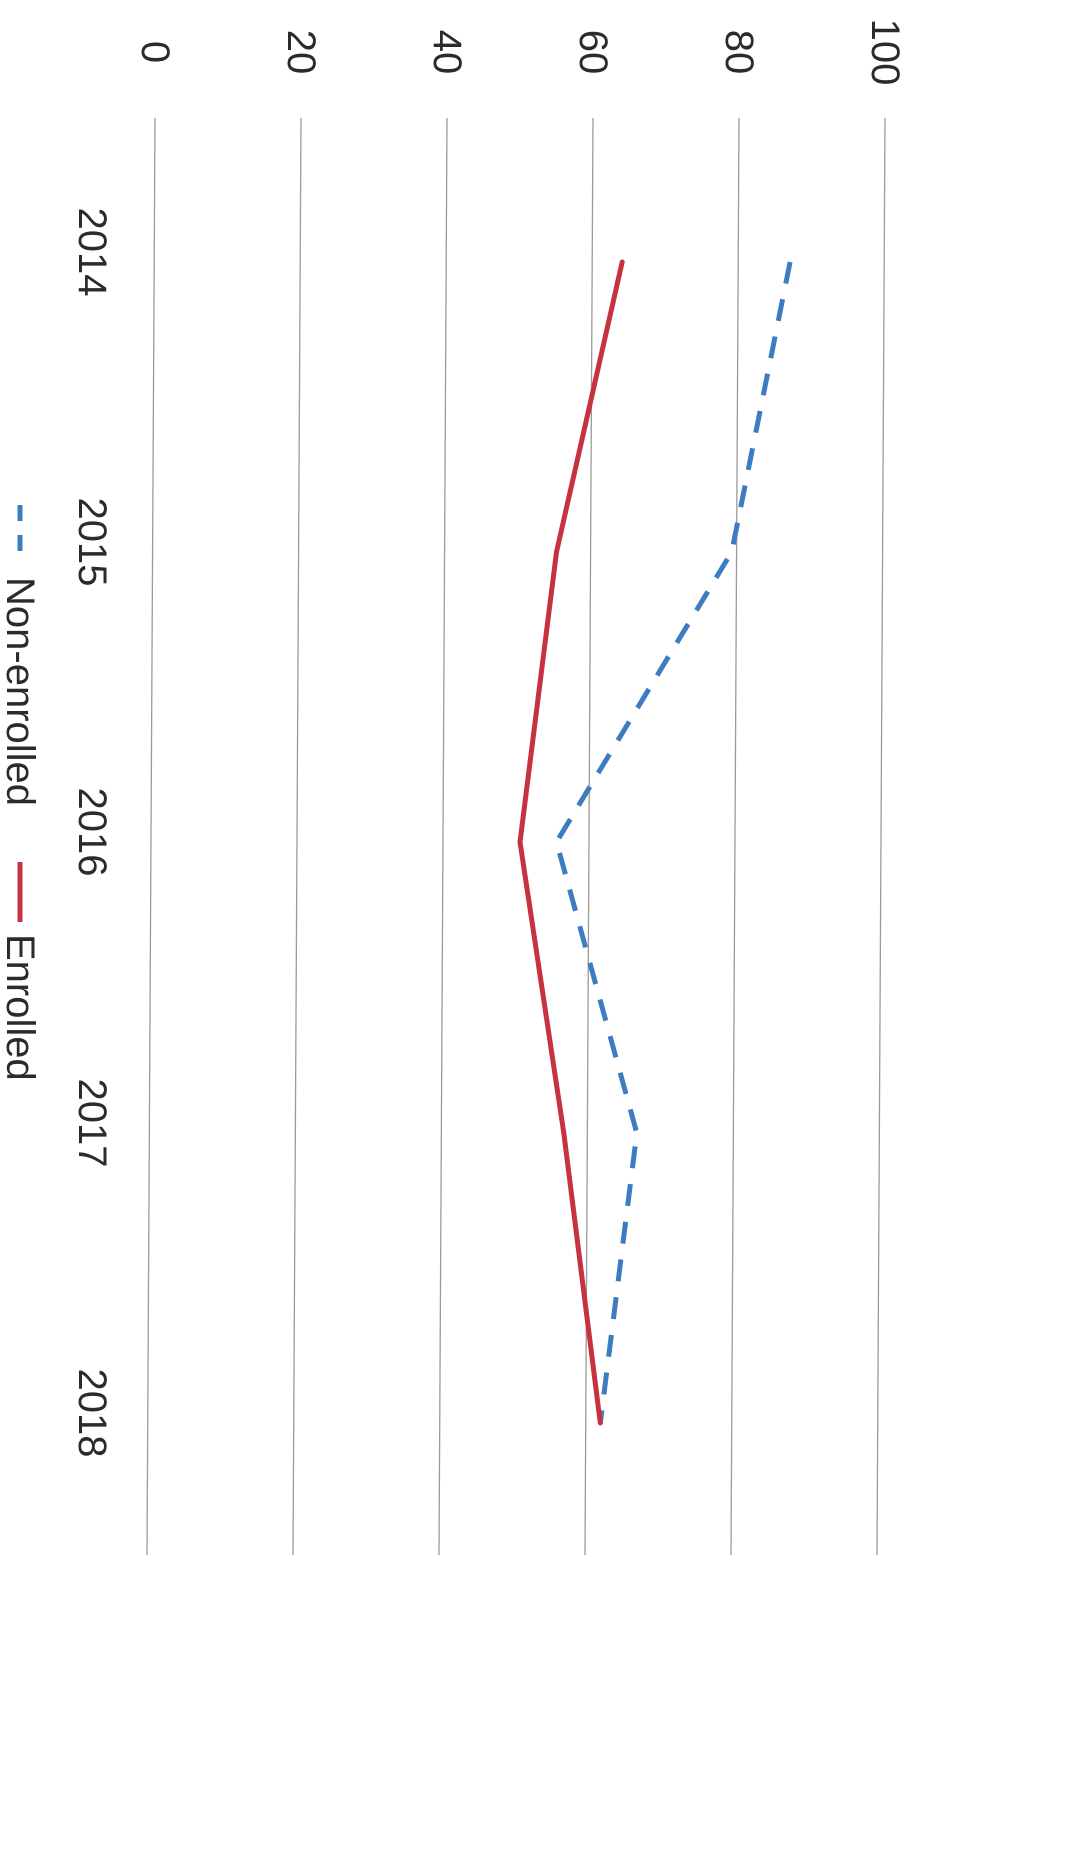  Describe the element at coordinates (739, 52) in the screenshot. I see `y-tick-label: 80` at that location.